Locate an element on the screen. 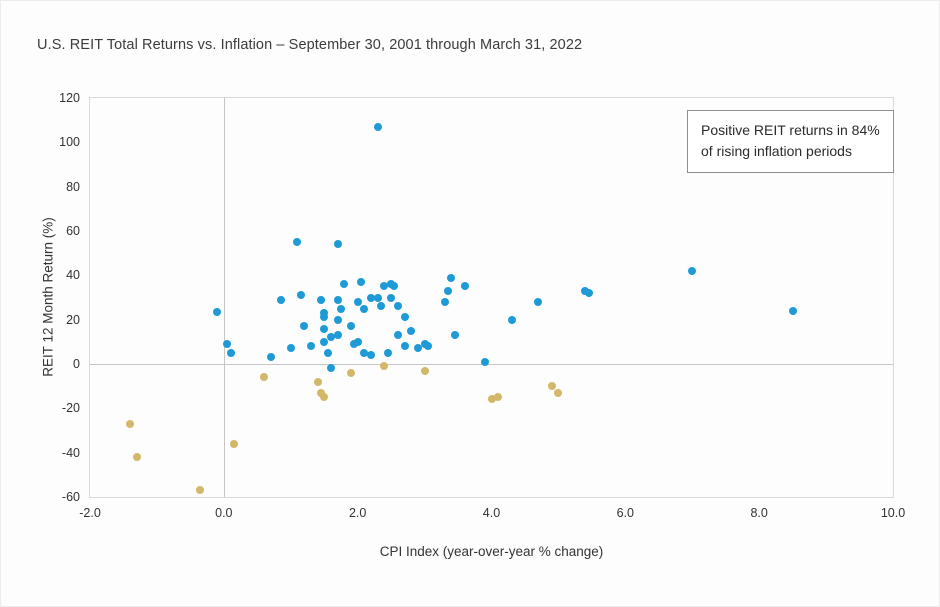 The height and width of the screenshot is (607, 940). x-tick-label: 0.0 is located at coordinates (224, 513).